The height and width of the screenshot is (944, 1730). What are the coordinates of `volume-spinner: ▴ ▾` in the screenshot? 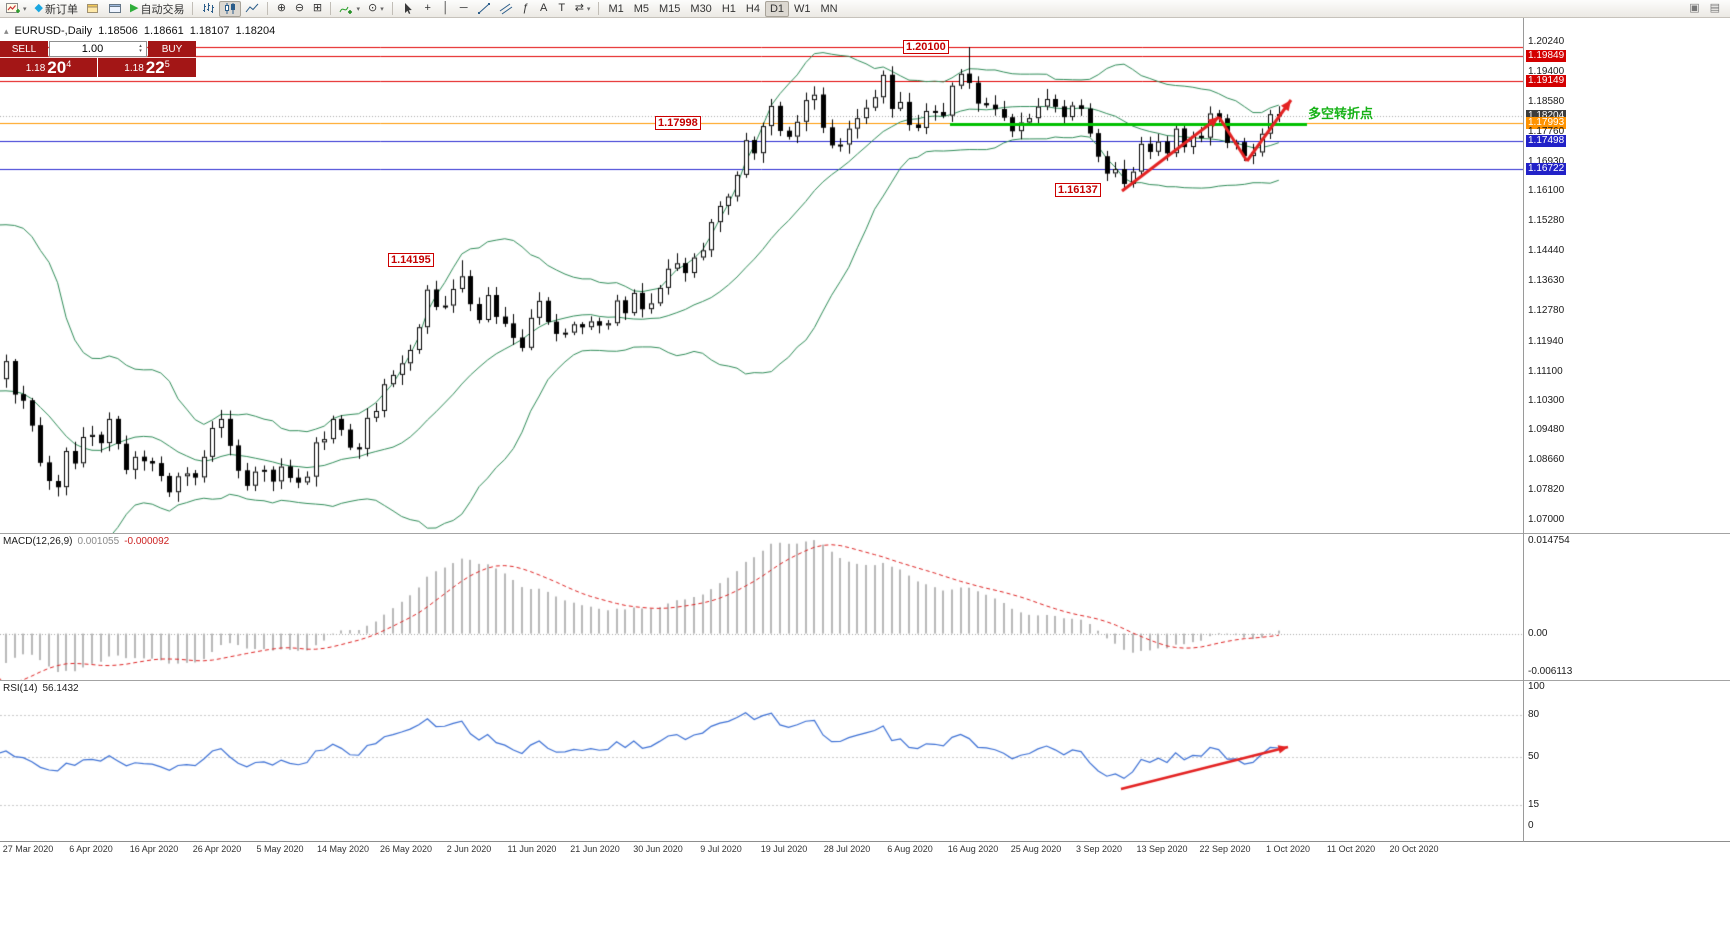 It's located at (140, 49).